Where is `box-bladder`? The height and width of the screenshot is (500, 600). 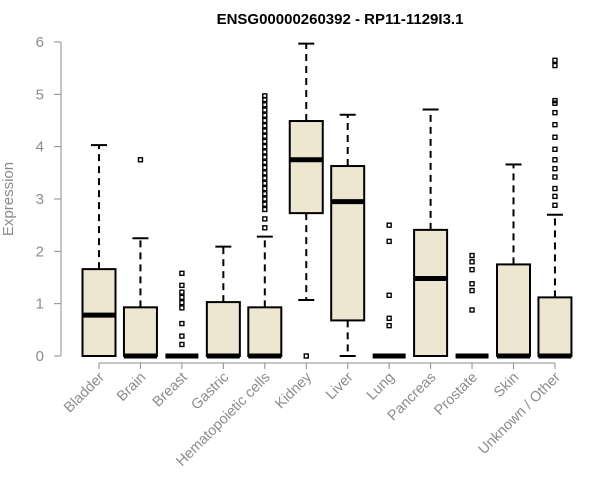 box-bladder is located at coordinates (99, 251).